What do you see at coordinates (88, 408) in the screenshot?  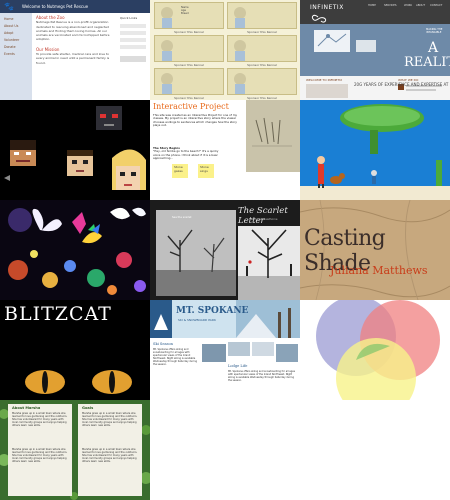 I see `page-heading: Goals` at bounding box center [88, 408].